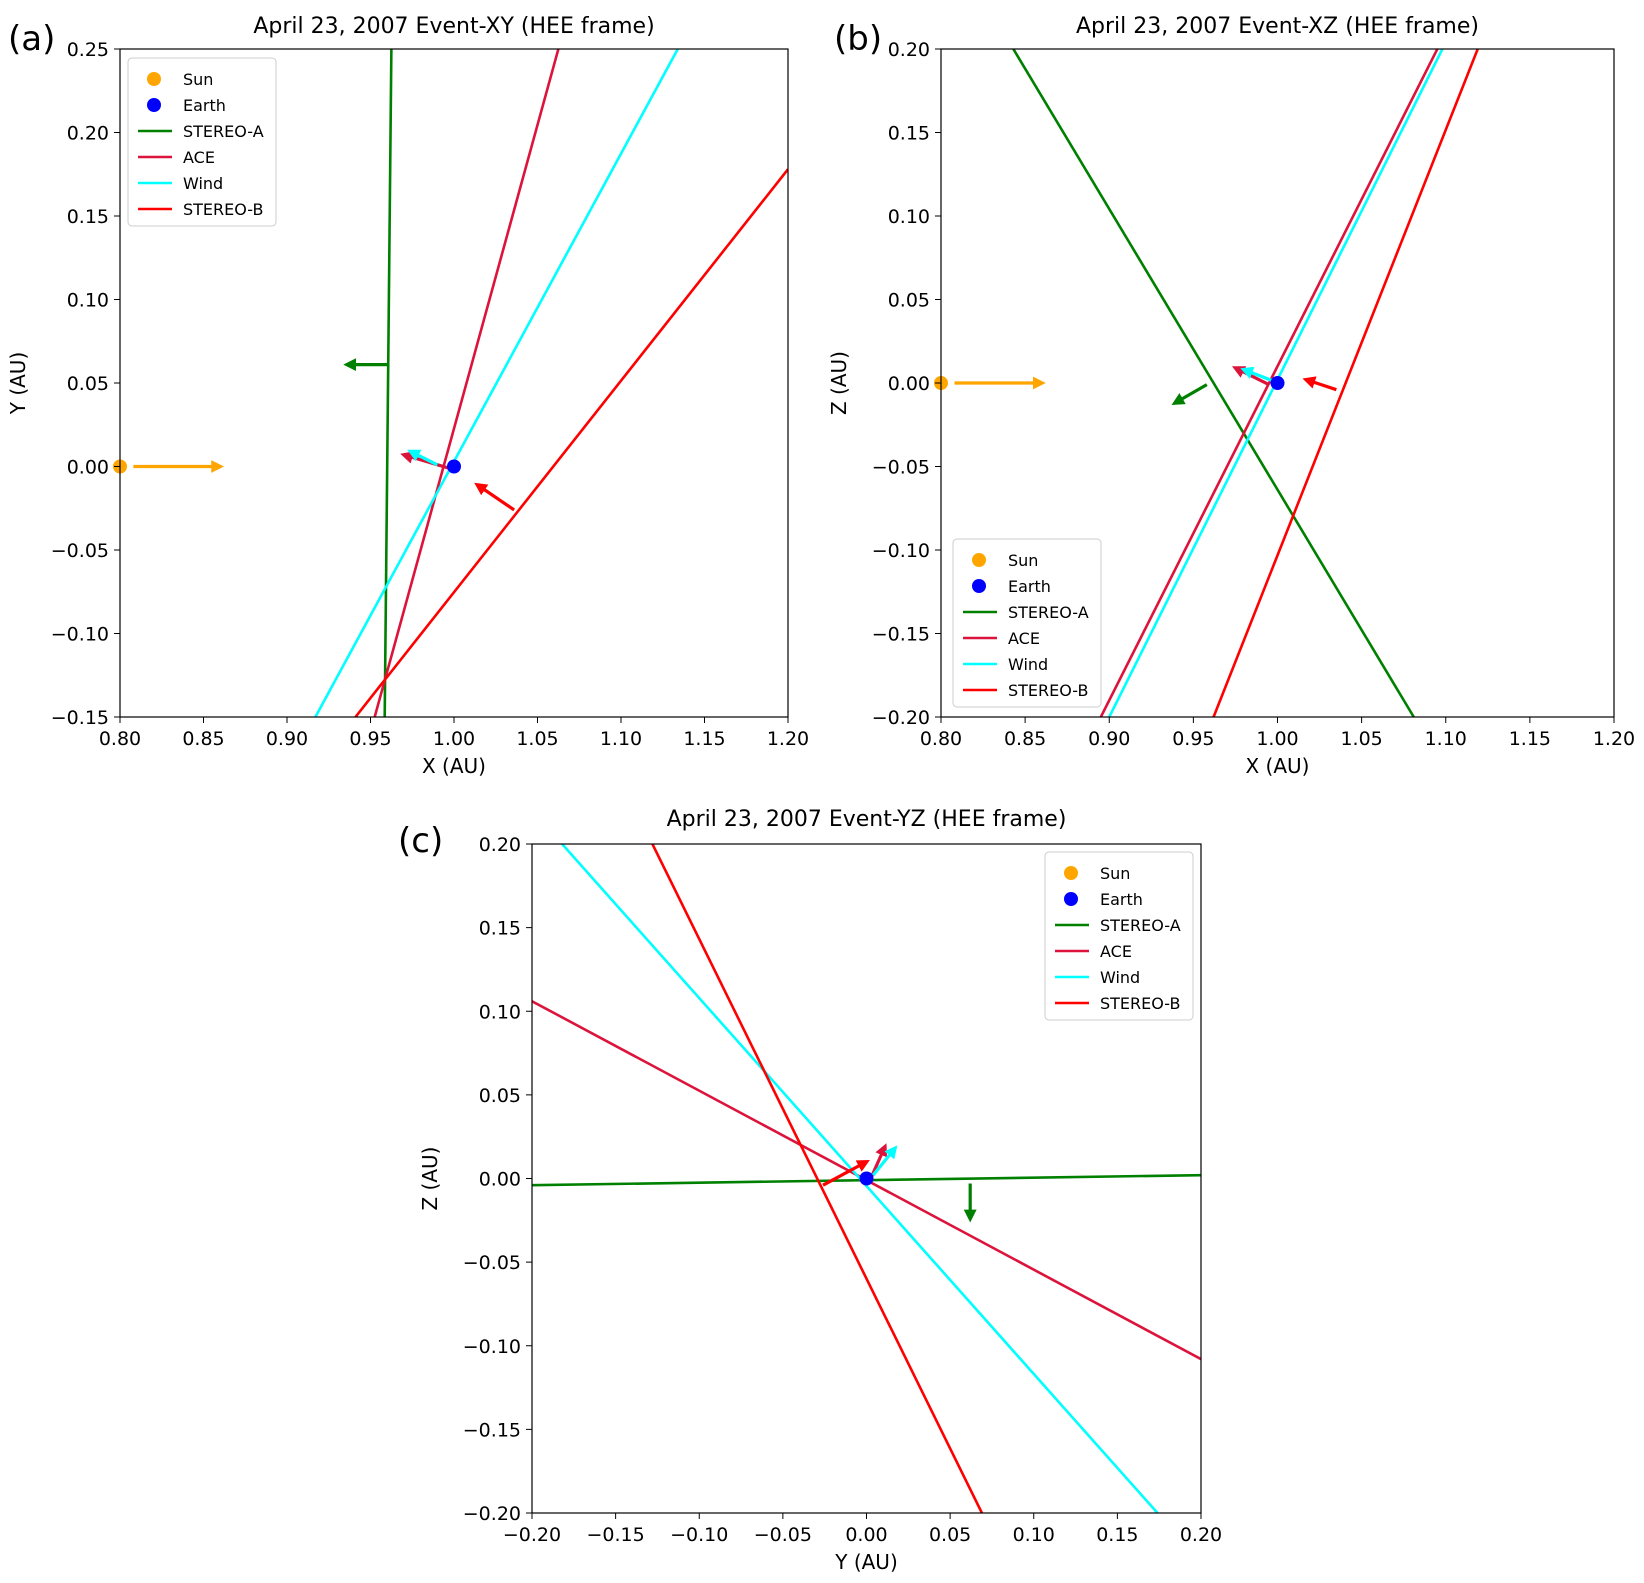  I want to click on panel-b-legend-marker-earth, so click(979, 586).